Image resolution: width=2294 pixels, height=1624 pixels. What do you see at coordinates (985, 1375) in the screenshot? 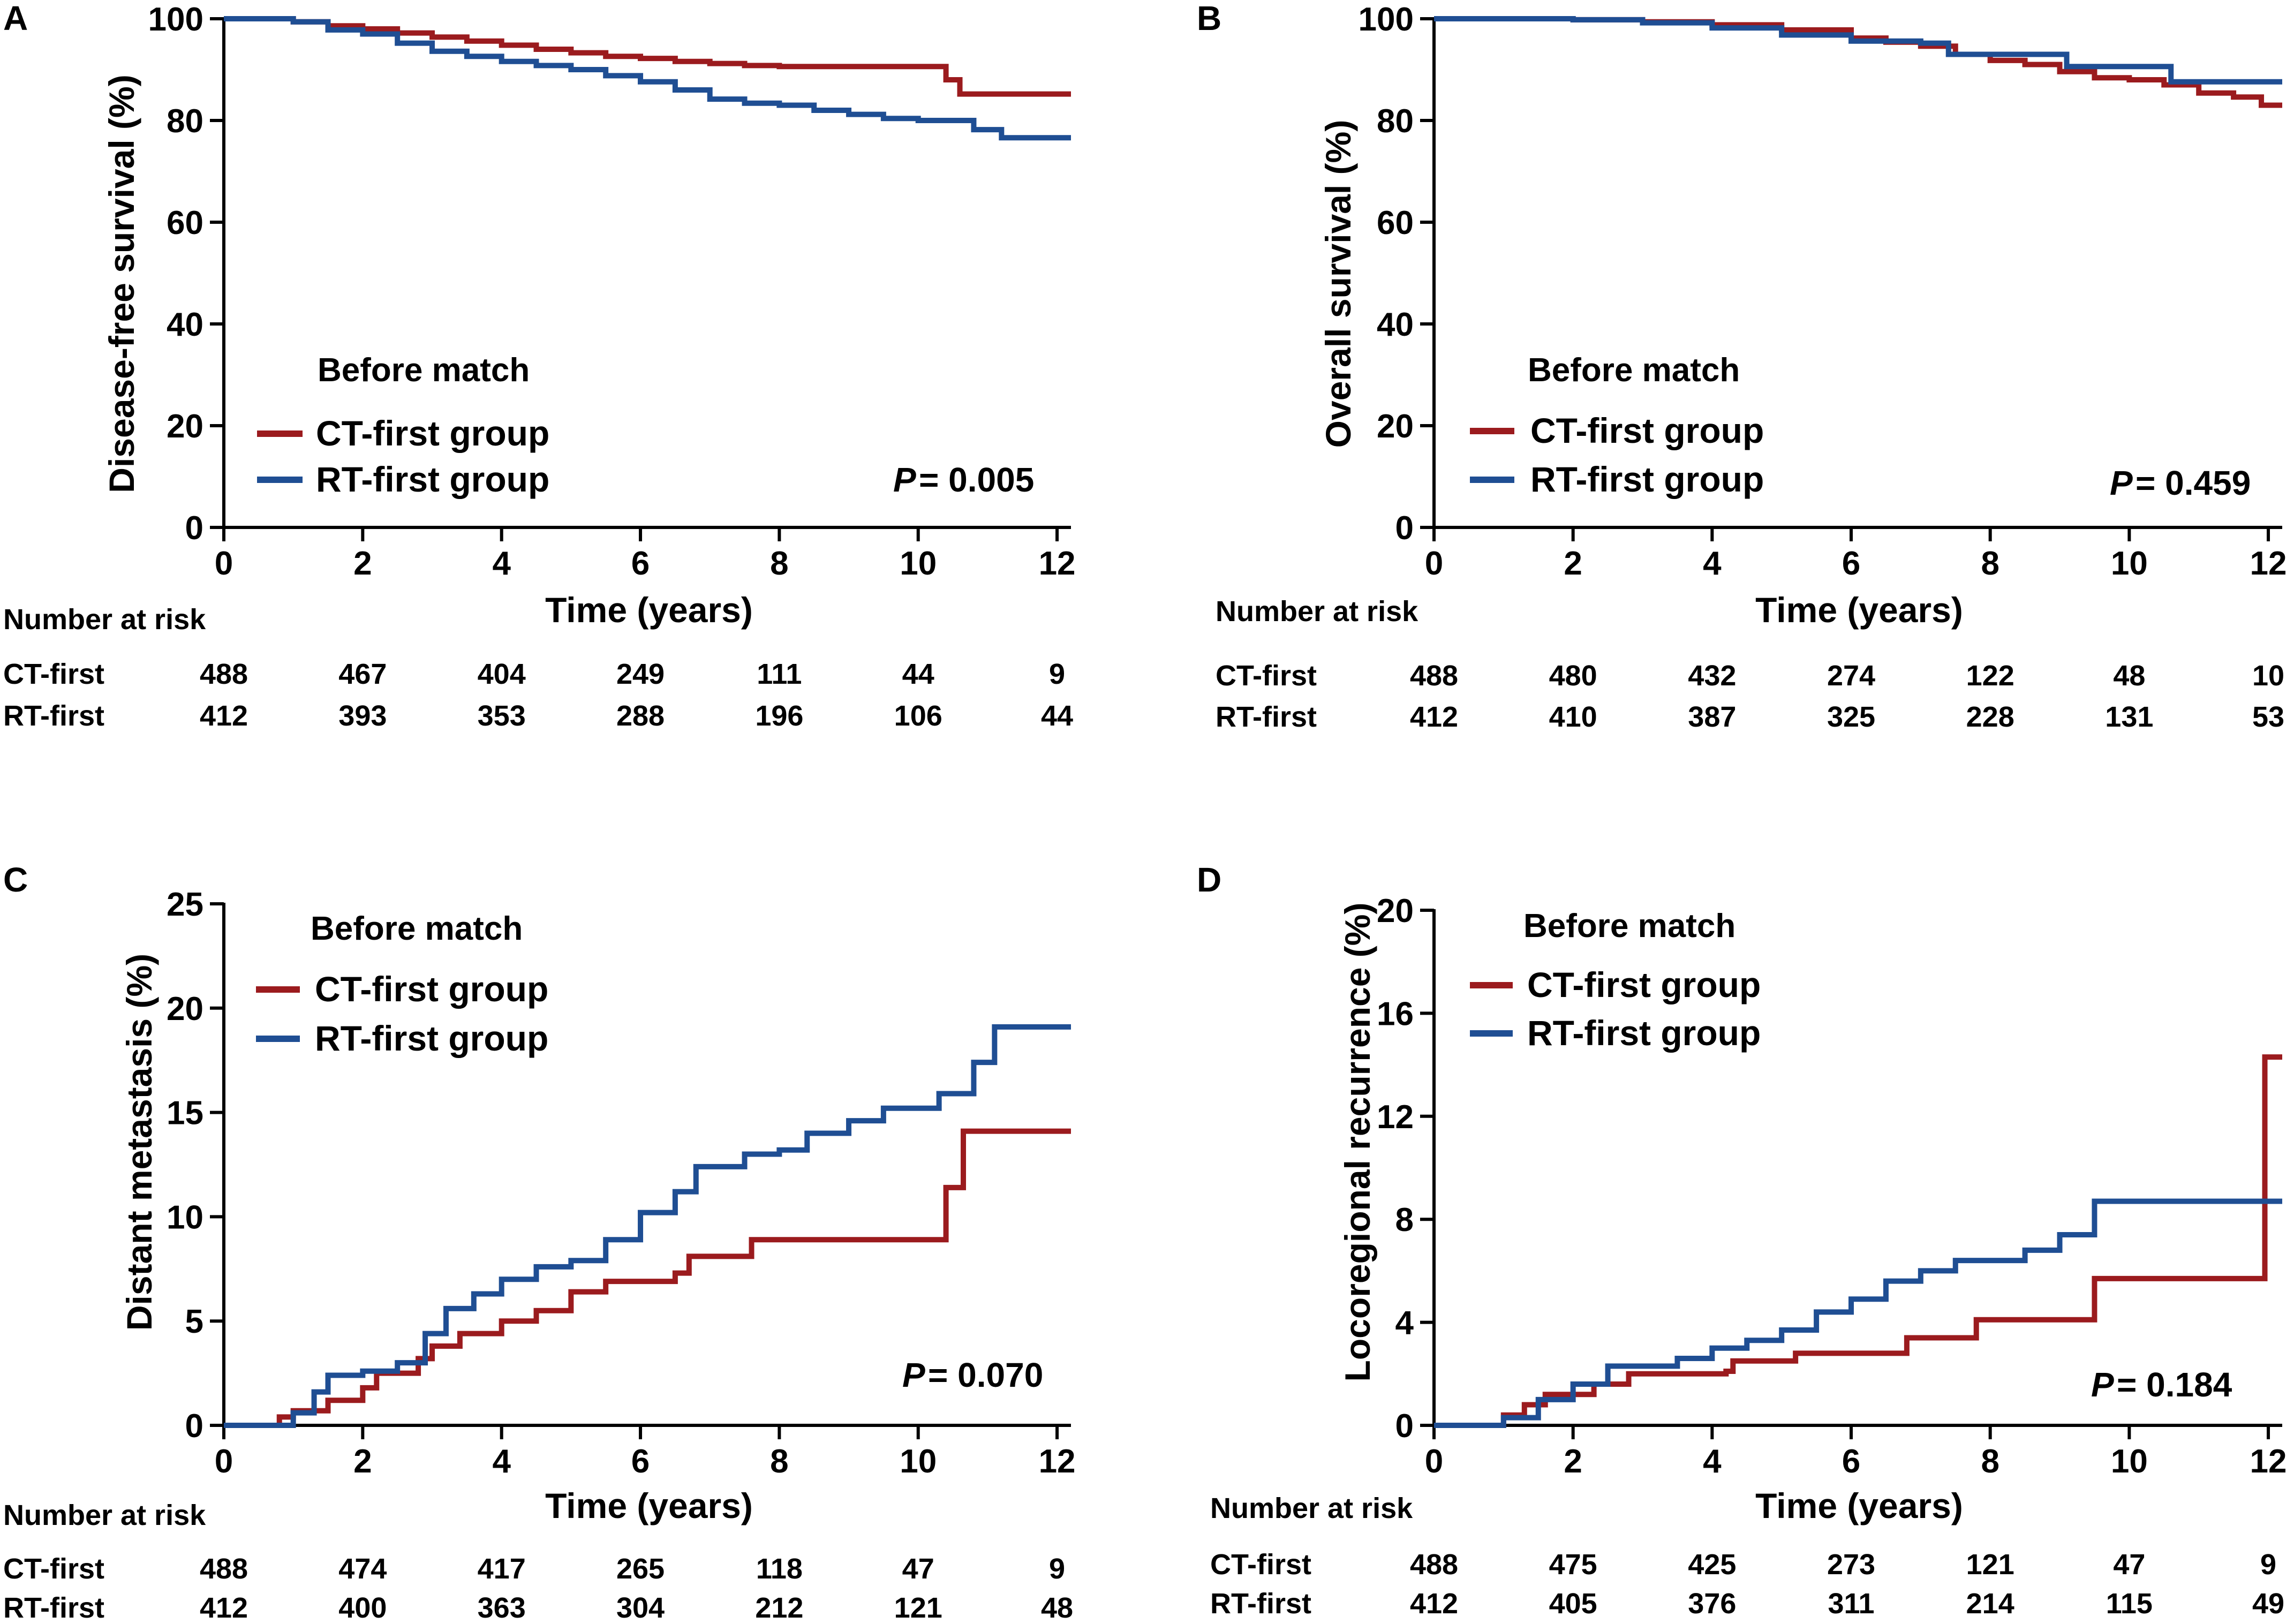
I see `p-value: = 0.070` at bounding box center [985, 1375].